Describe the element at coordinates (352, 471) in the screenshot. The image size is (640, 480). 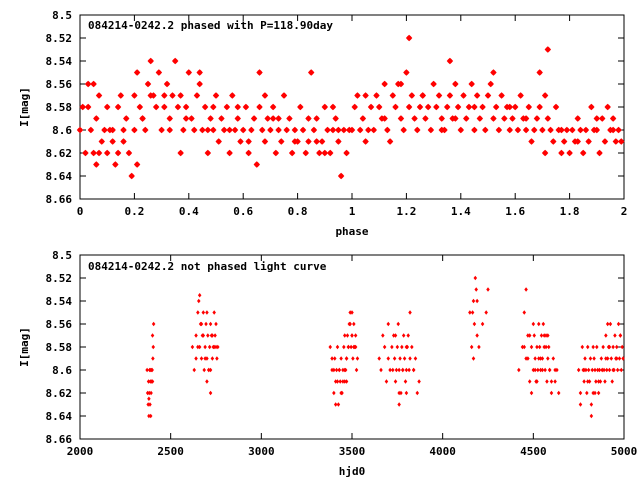
I see `chart2-x-axis-label: hjd0` at that location.